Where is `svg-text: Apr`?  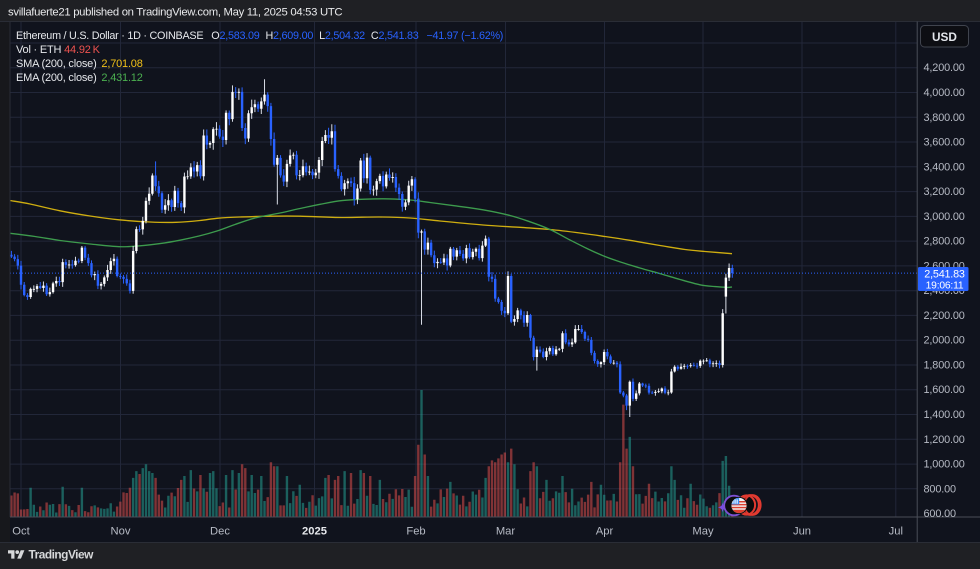
svg-text: Apr is located at coordinates (605, 532).